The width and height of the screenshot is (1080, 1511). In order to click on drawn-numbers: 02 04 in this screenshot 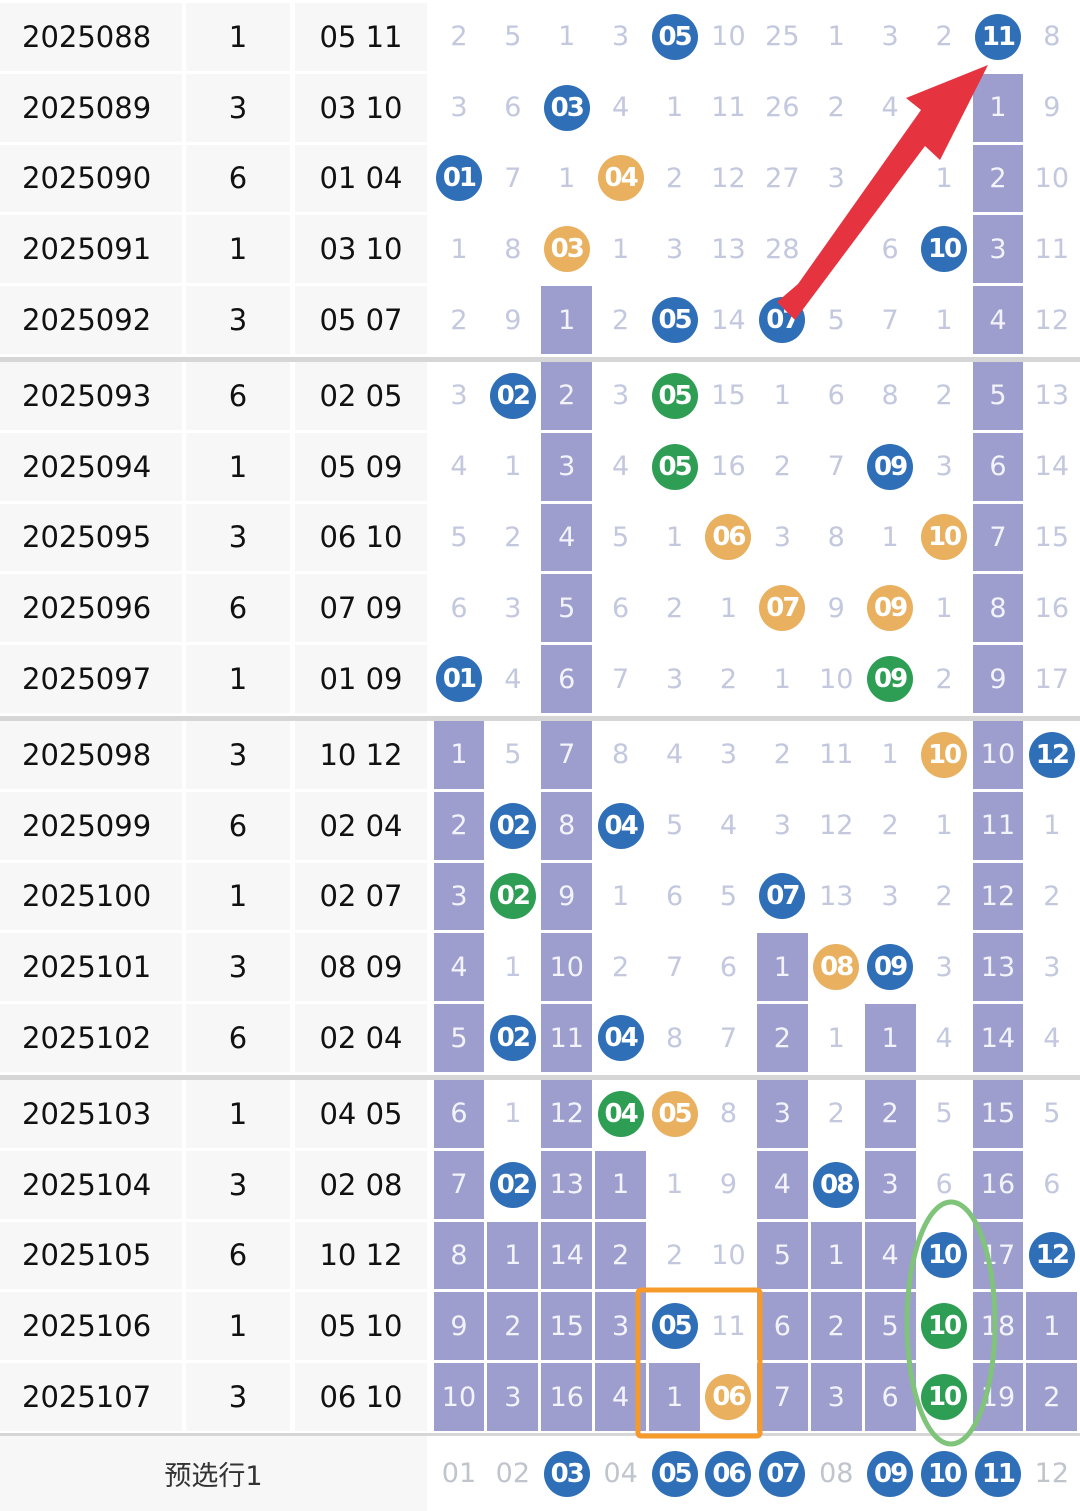, I will do `click(361, 825)`.